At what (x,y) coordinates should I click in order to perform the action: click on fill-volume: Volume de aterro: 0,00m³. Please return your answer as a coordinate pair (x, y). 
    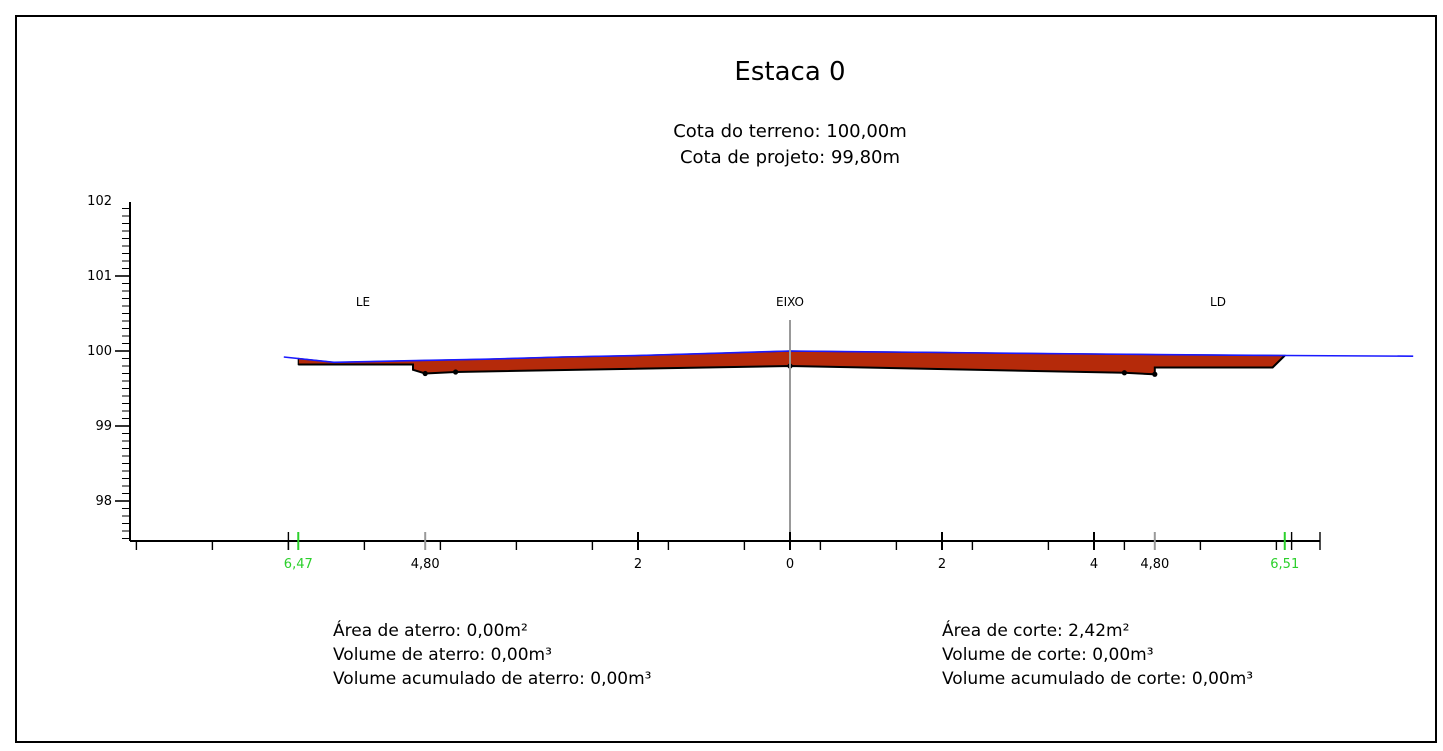
    Looking at the image, I should click on (442, 655).